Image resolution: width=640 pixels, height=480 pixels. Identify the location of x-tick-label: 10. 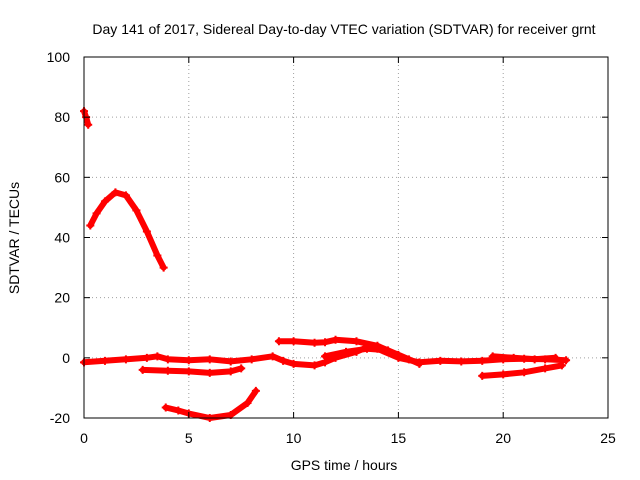
(294, 438).